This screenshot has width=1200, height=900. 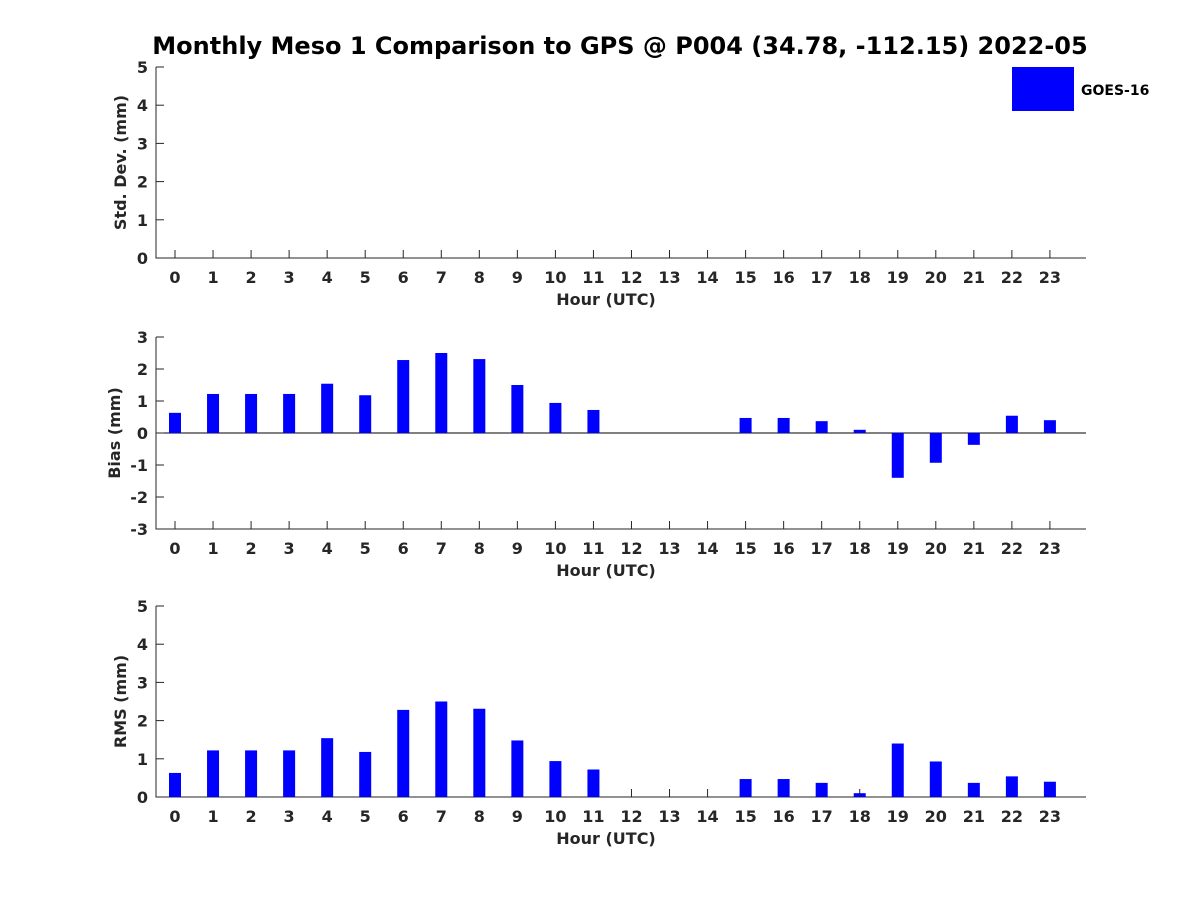 What do you see at coordinates (403, 277) in the screenshot?
I see `x-tick-label: 6` at bounding box center [403, 277].